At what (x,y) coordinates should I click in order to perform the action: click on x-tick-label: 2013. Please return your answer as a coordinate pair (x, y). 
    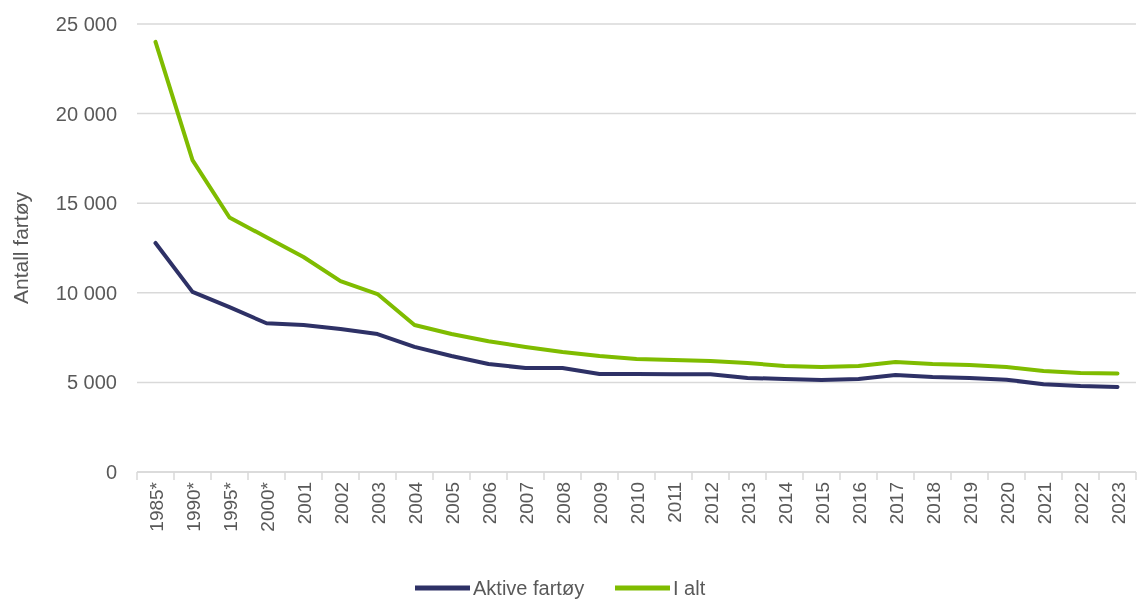
    Looking at the image, I should click on (748, 503).